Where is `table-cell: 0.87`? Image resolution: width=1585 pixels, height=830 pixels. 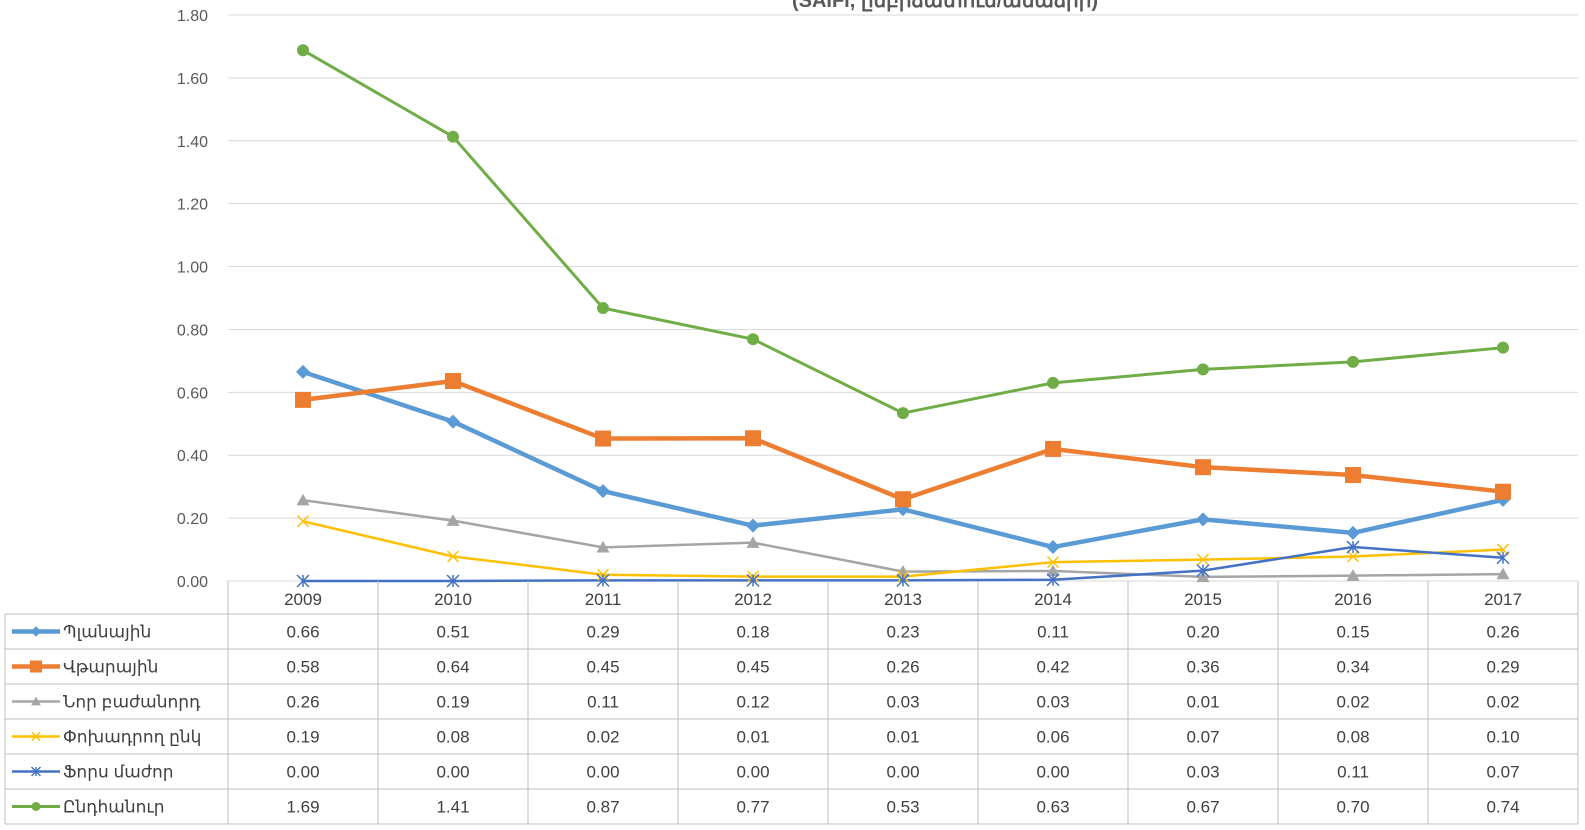 table-cell: 0.87 is located at coordinates (602, 807).